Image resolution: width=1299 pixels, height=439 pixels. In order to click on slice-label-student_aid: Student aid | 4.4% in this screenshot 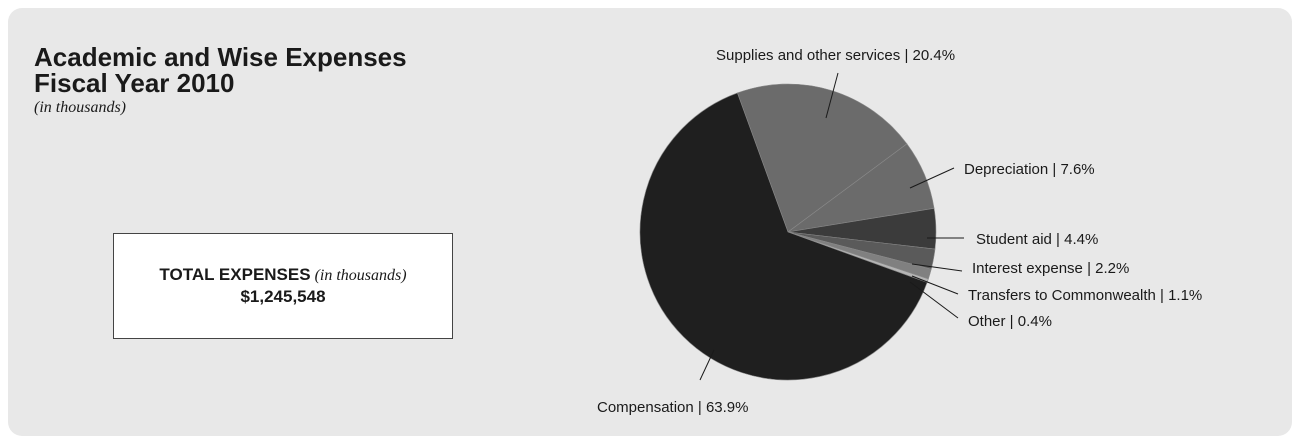, I will do `click(1037, 239)`.